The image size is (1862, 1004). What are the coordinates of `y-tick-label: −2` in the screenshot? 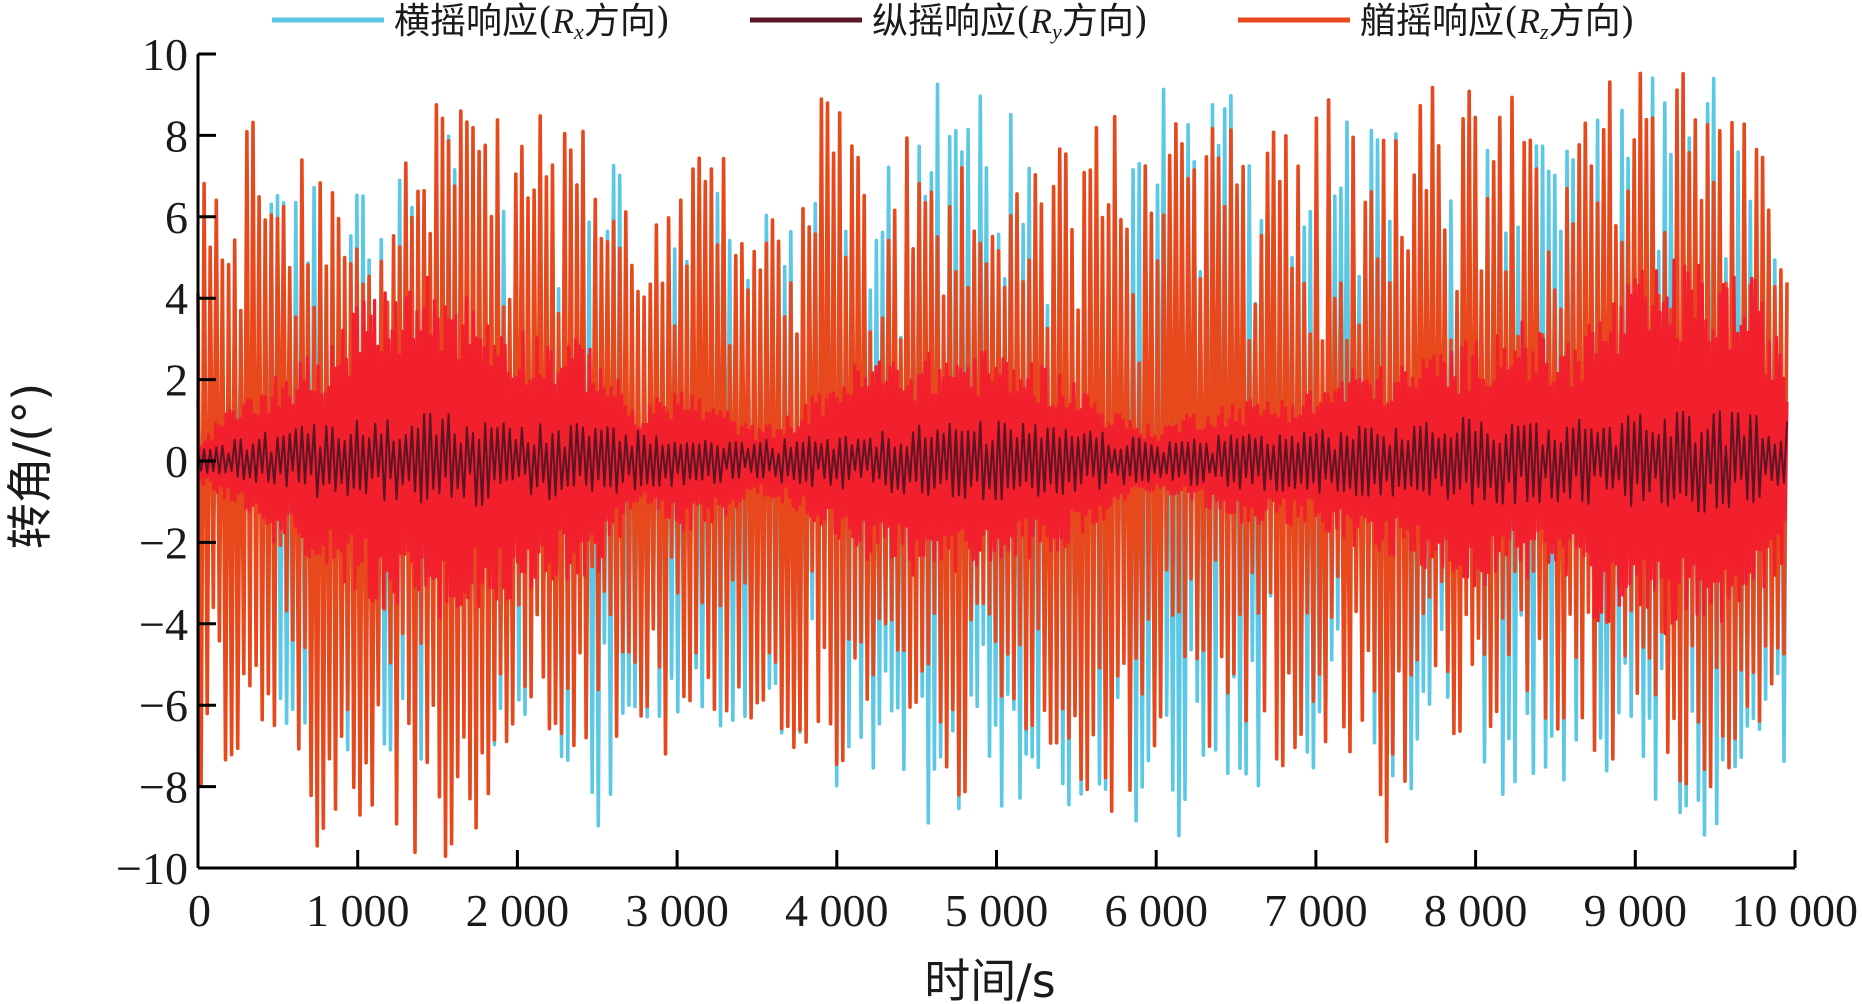 It's located at (163, 542).